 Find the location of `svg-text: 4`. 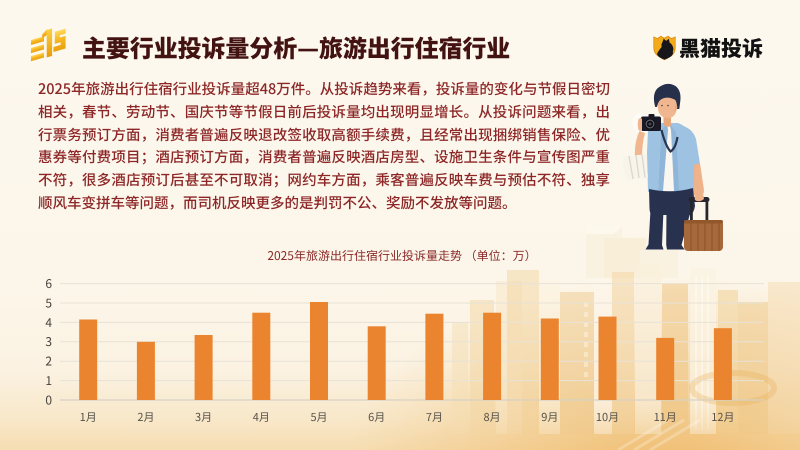

svg-text: 4 is located at coordinates (48, 322).